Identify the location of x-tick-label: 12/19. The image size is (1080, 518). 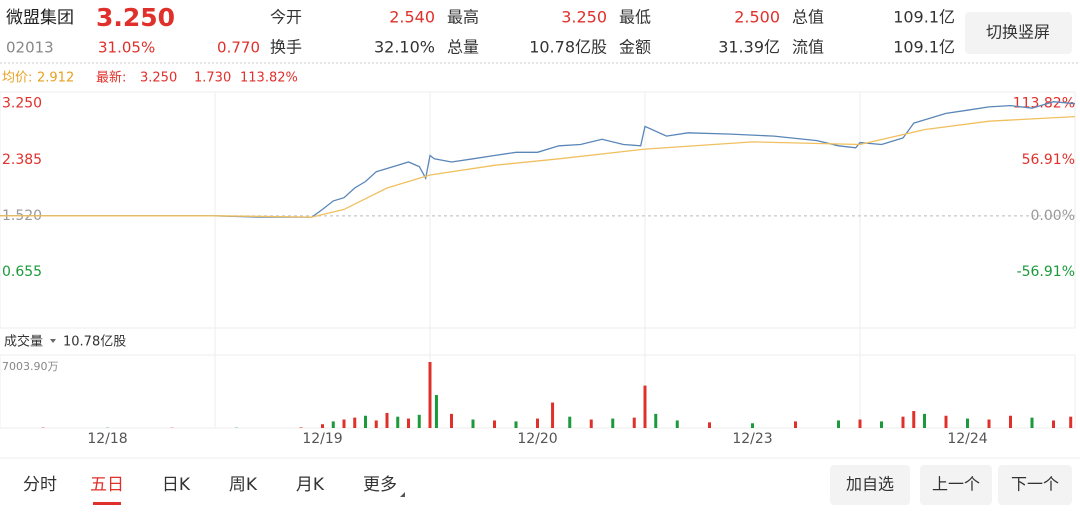
(322, 439).